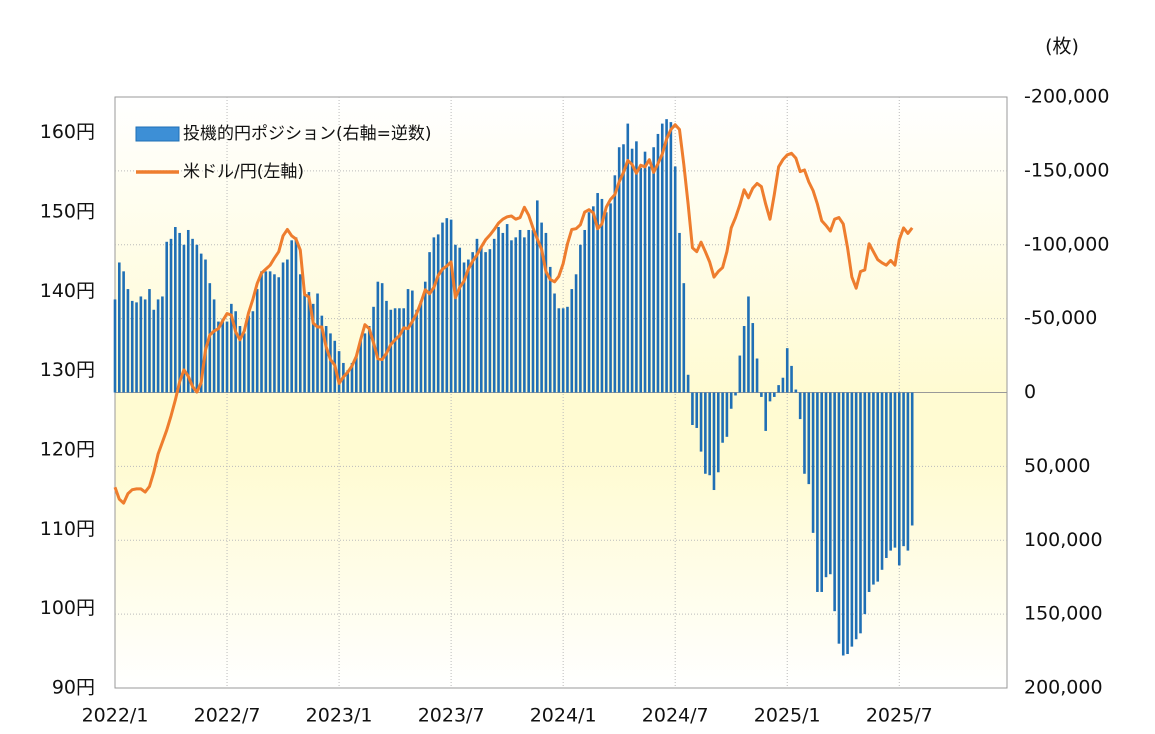 The width and height of the screenshot is (1155, 734). What do you see at coordinates (675, 716) in the screenshot?
I see `x-tick-label: 2024/7` at bounding box center [675, 716].